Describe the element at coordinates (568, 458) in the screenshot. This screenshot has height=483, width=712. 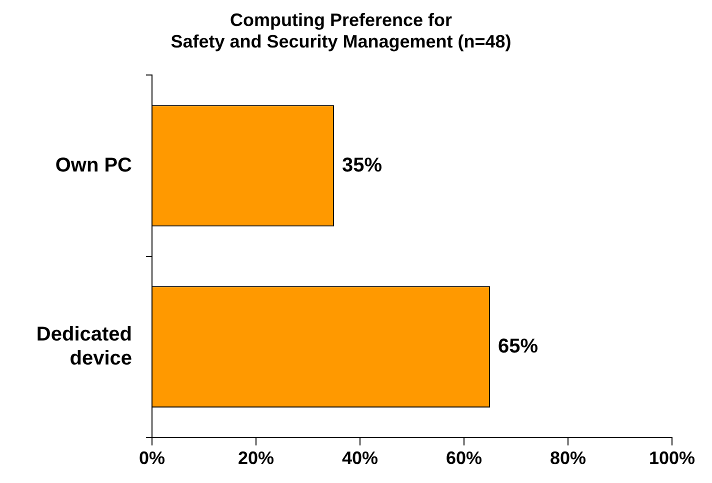
I see `x-tick-label: 80%` at that location.